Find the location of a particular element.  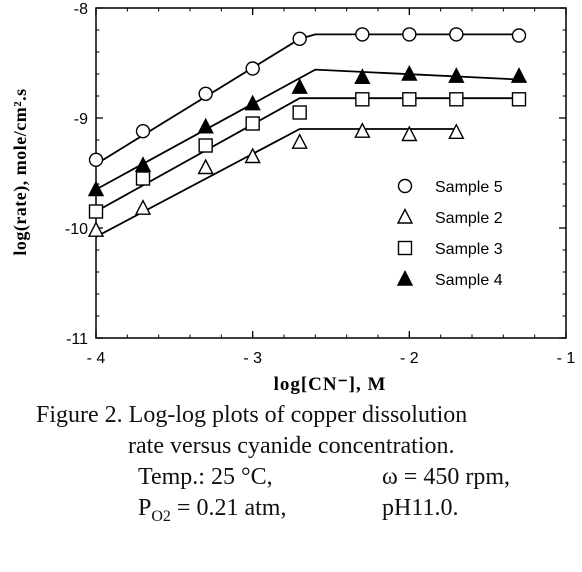

y-tick-label: -8 is located at coordinates (81, 9).